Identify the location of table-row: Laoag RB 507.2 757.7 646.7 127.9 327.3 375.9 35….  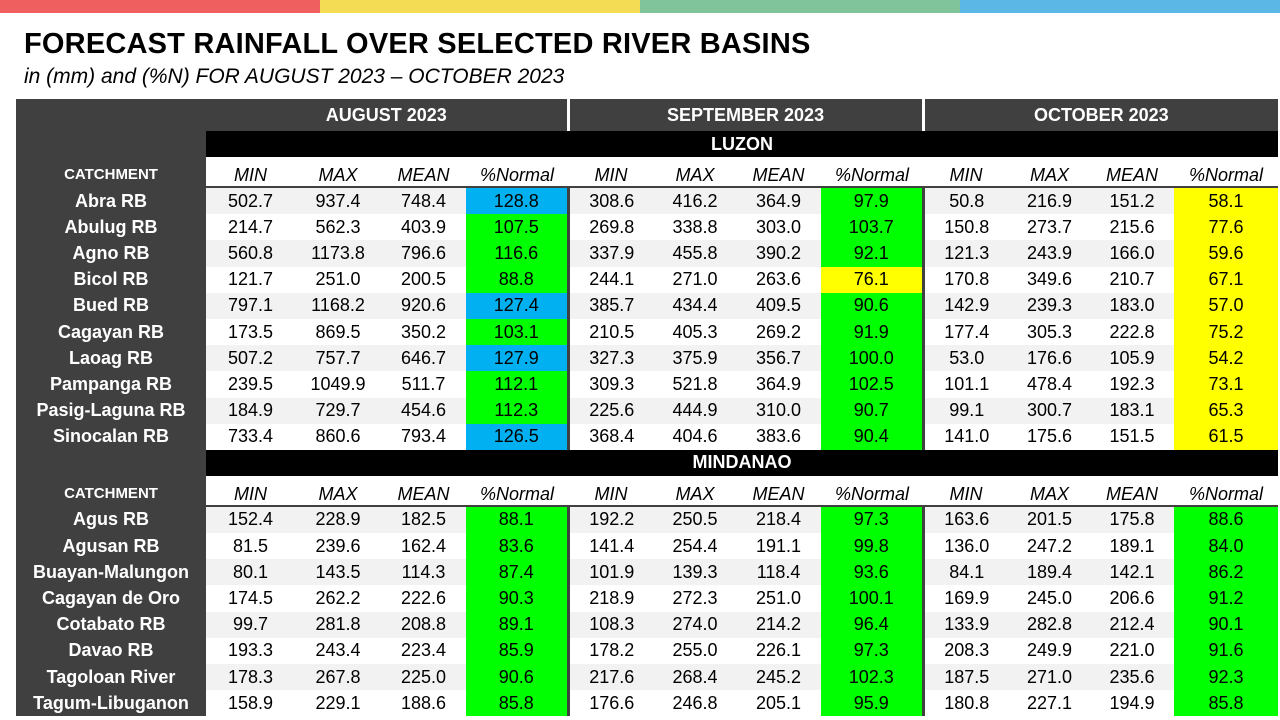
(647, 358).